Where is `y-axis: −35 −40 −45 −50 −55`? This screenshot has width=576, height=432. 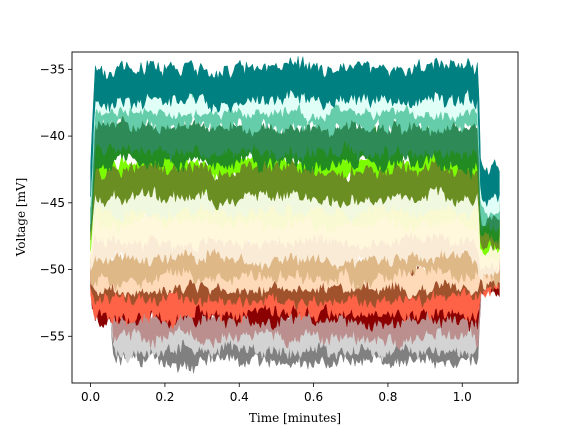 y-axis: −35 −40 −45 −50 −55 is located at coordinates (56, 202).